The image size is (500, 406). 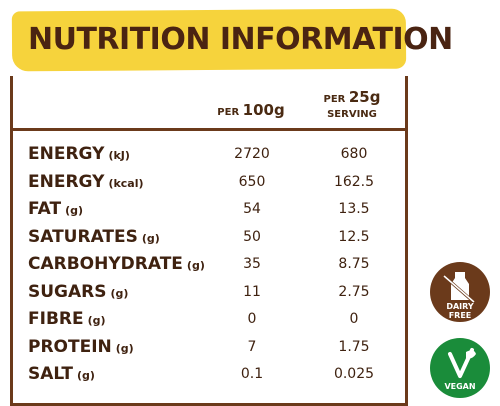 What do you see at coordinates (364, 97) in the screenshot?
I see `column-header-amount: 25g` at bounding box center [364, 97].